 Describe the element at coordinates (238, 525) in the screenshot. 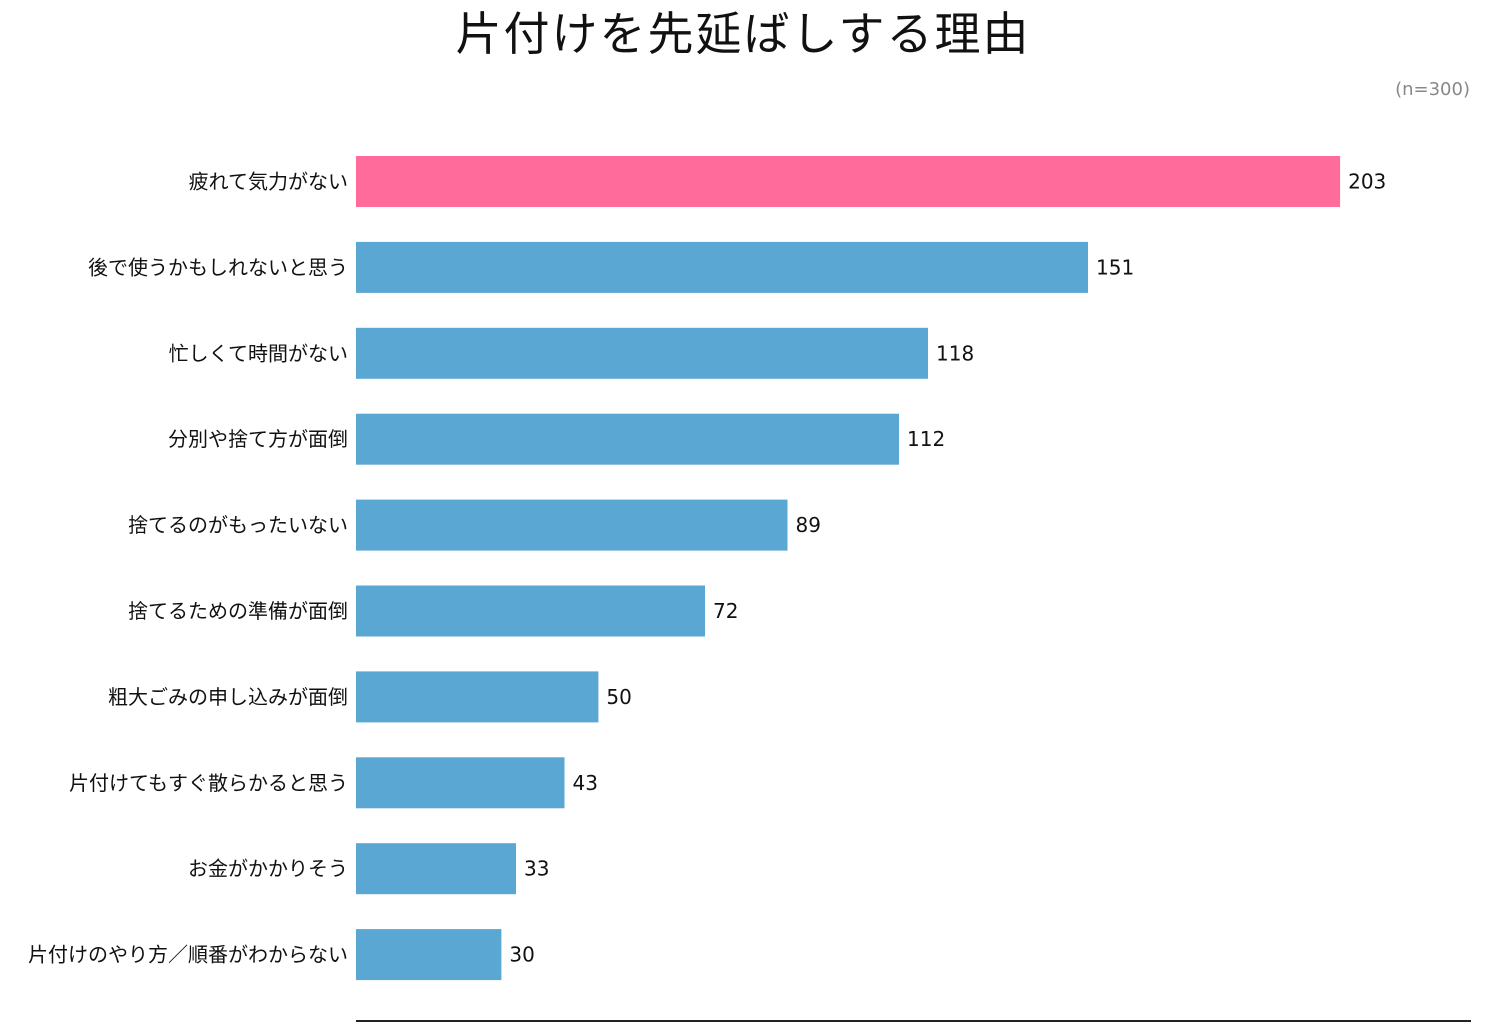

I see `category-label-4: 捨てるのがもったいない` at that location.